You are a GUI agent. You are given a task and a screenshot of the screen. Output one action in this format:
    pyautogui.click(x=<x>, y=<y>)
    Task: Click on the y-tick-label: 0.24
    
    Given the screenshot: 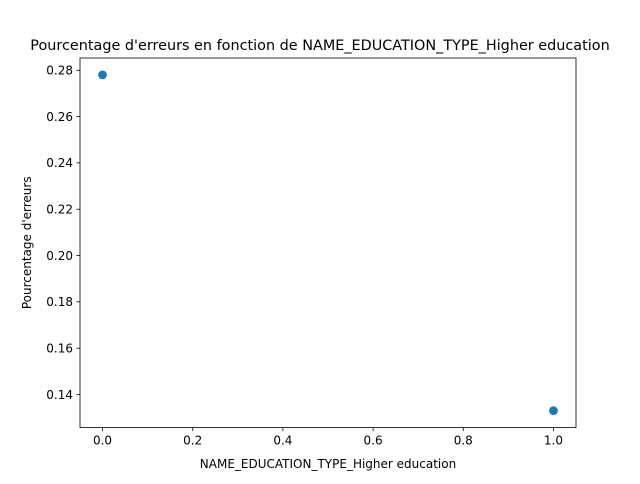 What is the action you would take?
    pyautogui.click(x=59, y=163)
    